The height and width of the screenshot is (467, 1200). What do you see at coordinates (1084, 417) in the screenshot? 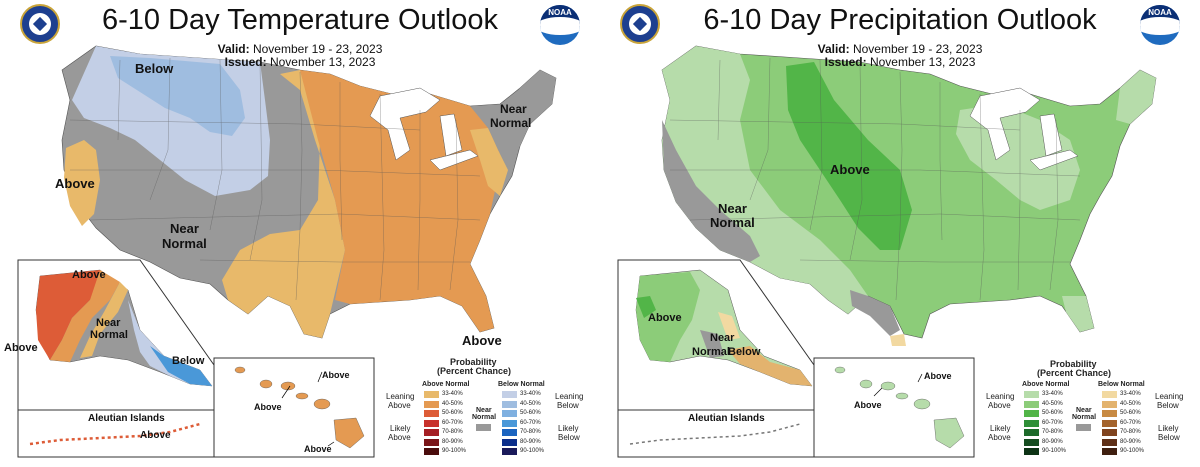
I see `legend-label: Normal` at bounding box center [1084, 417].